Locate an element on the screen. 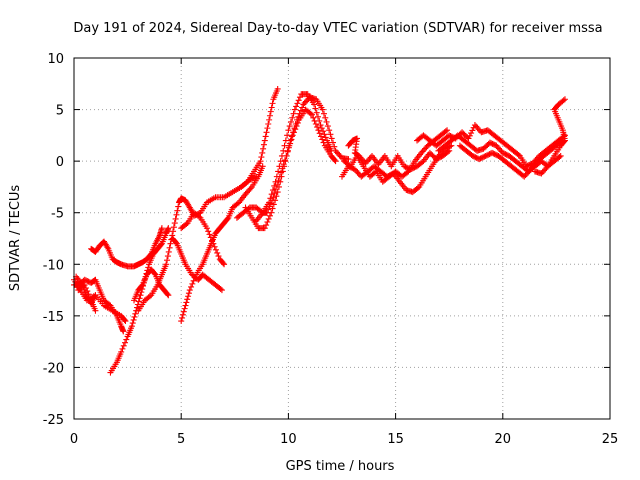 This screenshot has height=480, width=640. y-tick-label: -10 is located at coordinates (53, 265).